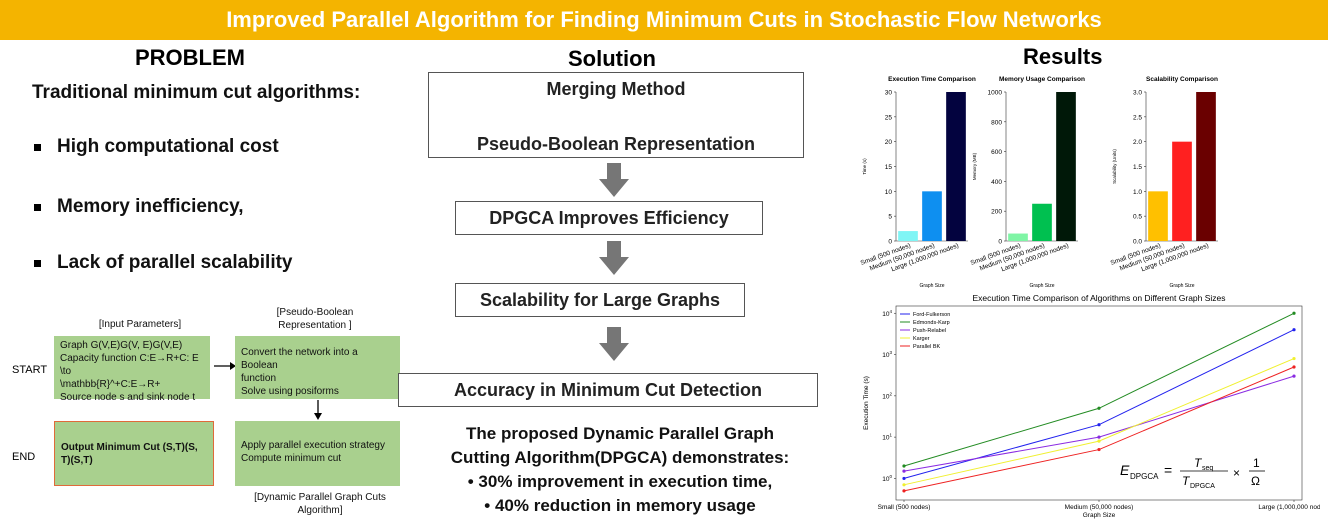 The height and width of the screenshot is (532, 1328). Describe the element at coordinates (887, 354) in the screenshot. I see `y-tick-label: 10³` at that location.